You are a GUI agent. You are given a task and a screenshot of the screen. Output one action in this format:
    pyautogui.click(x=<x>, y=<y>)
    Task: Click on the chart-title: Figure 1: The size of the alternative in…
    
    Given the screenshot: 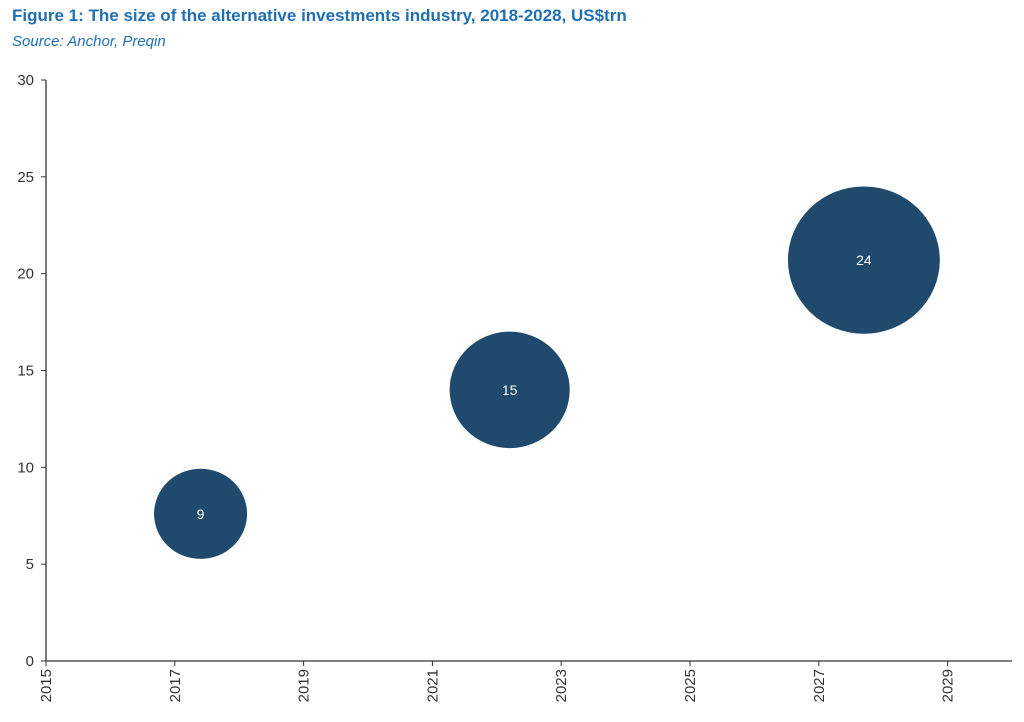 What is the action you would take?
    pyautogui.click(x=319, y=15)
    